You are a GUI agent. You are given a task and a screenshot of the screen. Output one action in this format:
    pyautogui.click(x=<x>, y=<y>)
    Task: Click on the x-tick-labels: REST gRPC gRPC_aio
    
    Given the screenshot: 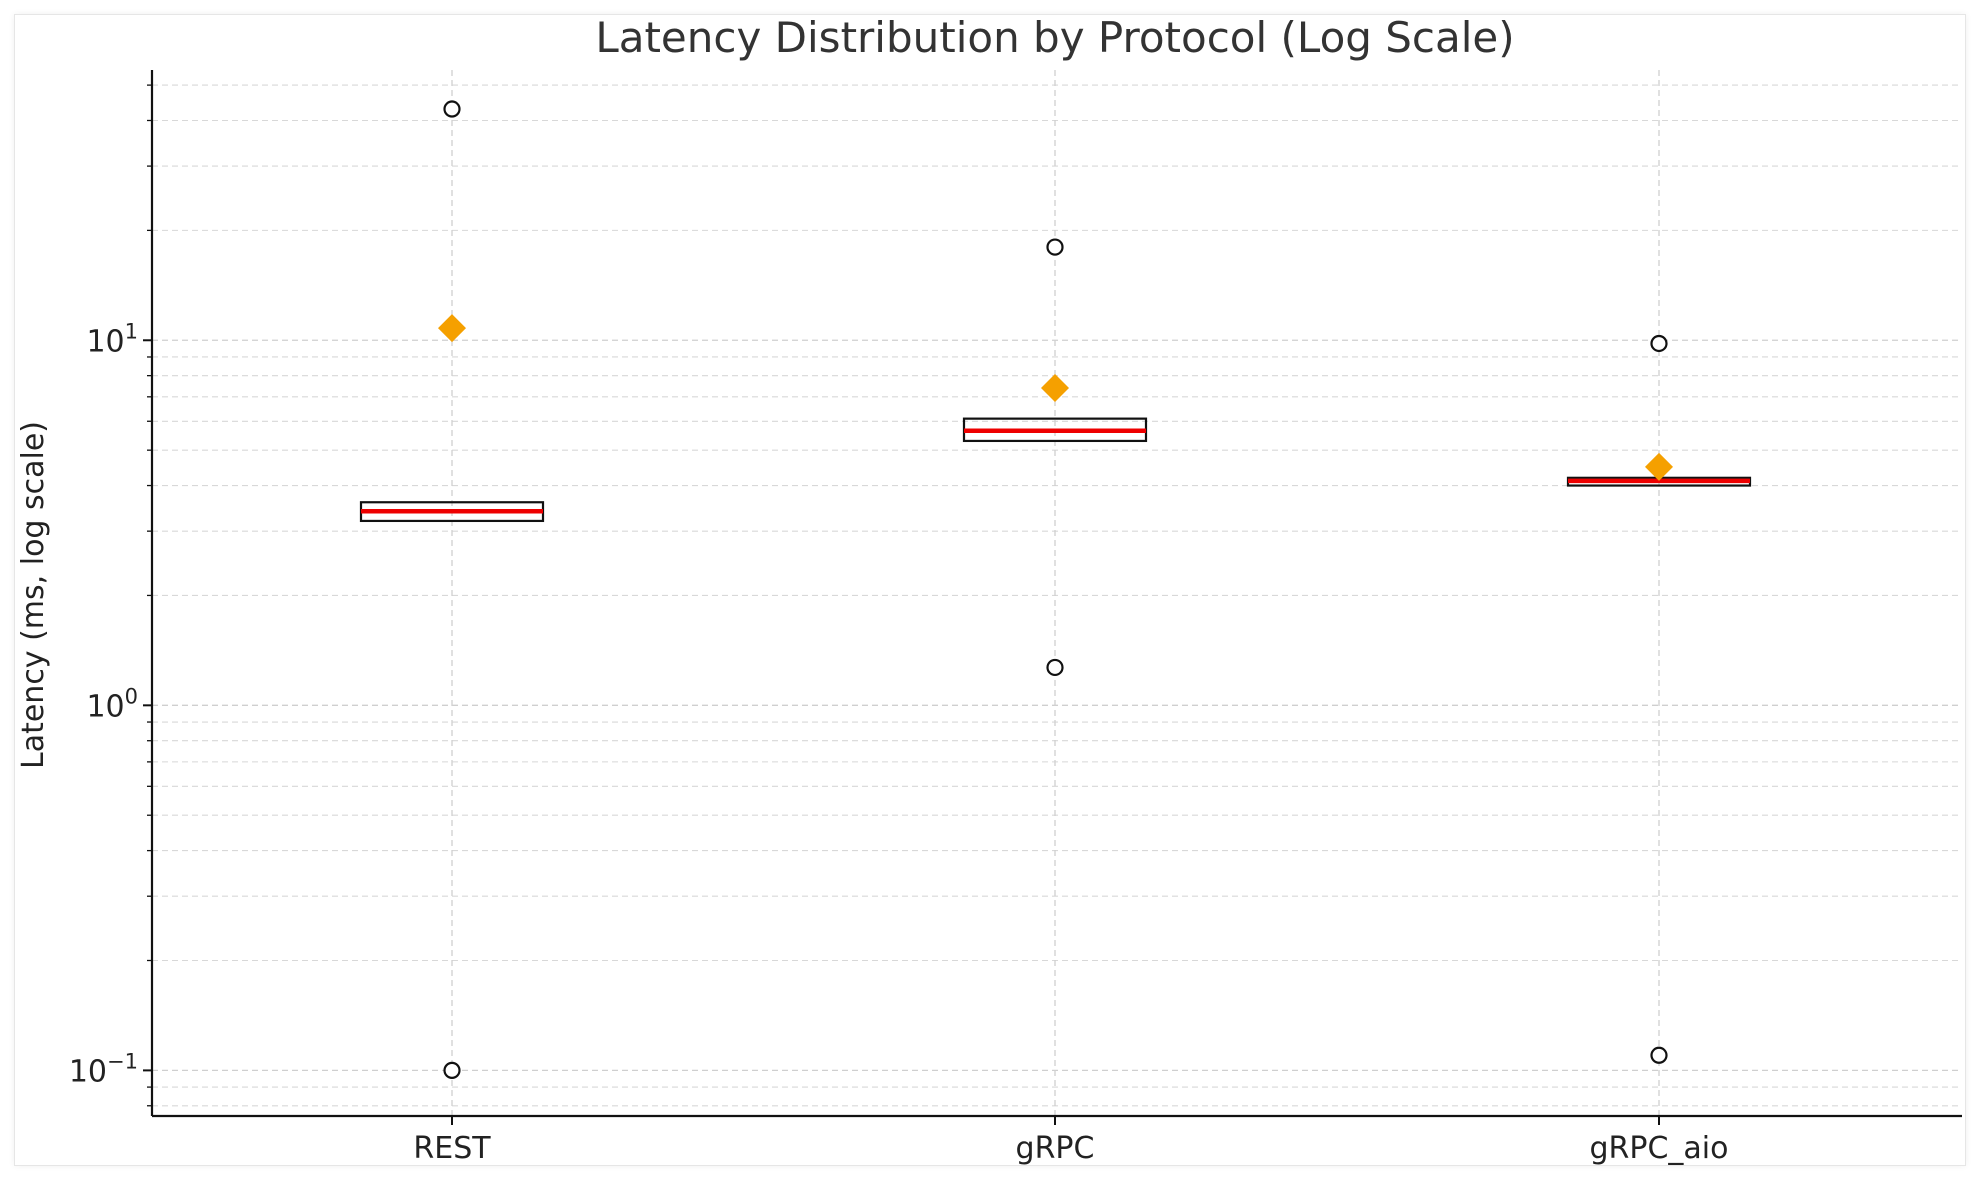 What is the action you would take?
    pyautogui.click(x=1070, y=1148)
    